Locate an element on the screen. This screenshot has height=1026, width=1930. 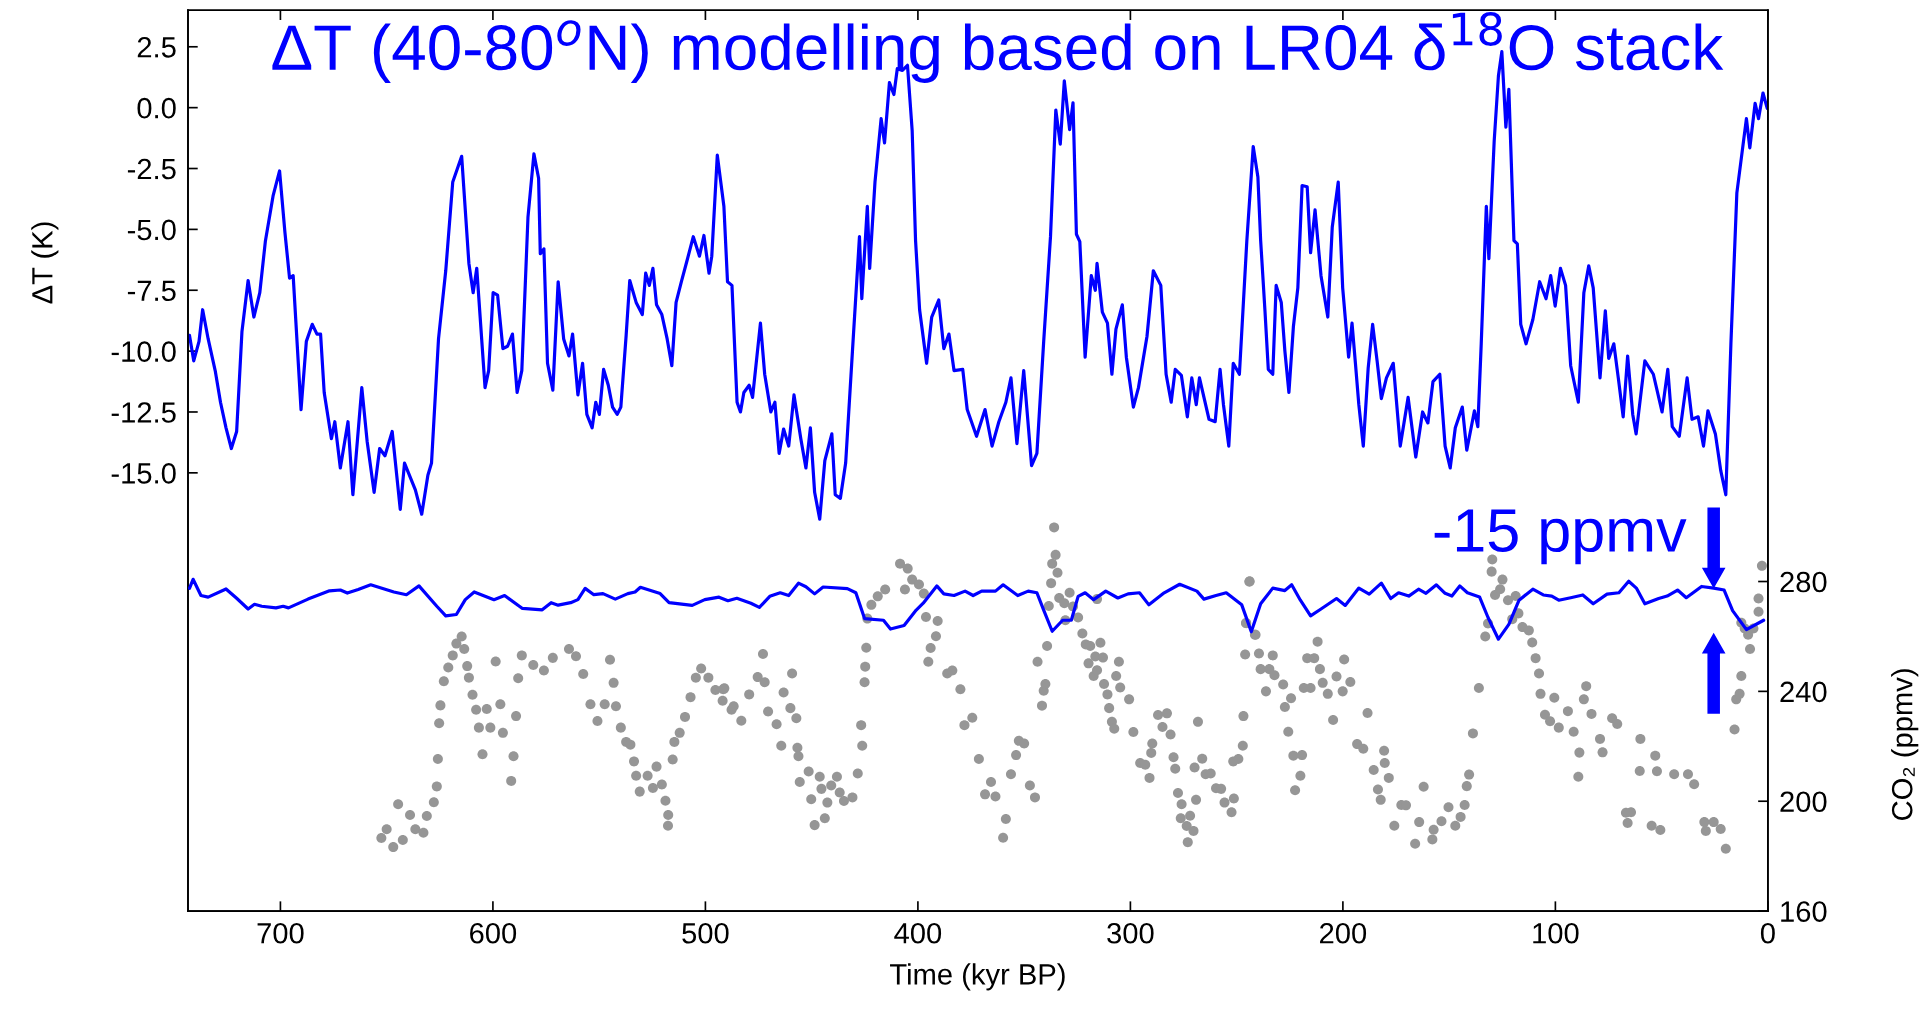
x-tick-label: 700 is located at coordinates (280, 933).